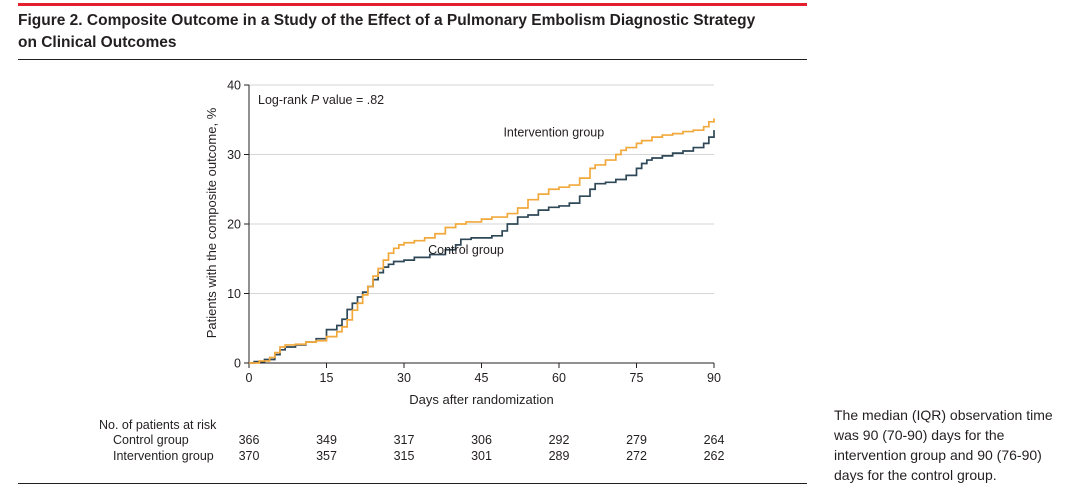 The image size is (1080, 499). I want to click on x-tick-label-75: 75, so click(637, 378).